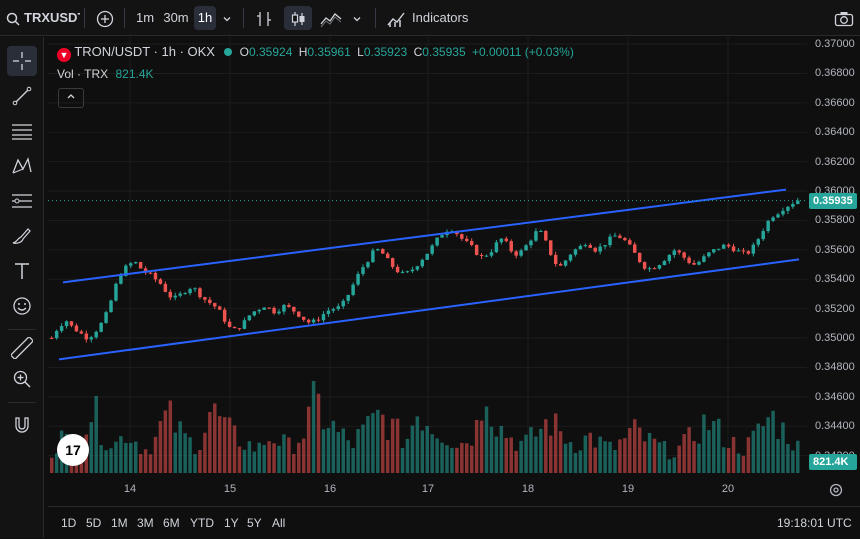 This screenshot has width=860, height=539. What do you see at coordinates (145, 523) in the screenshot?
I see `range-3m-button: 3M` at bounding box center [145, 523].